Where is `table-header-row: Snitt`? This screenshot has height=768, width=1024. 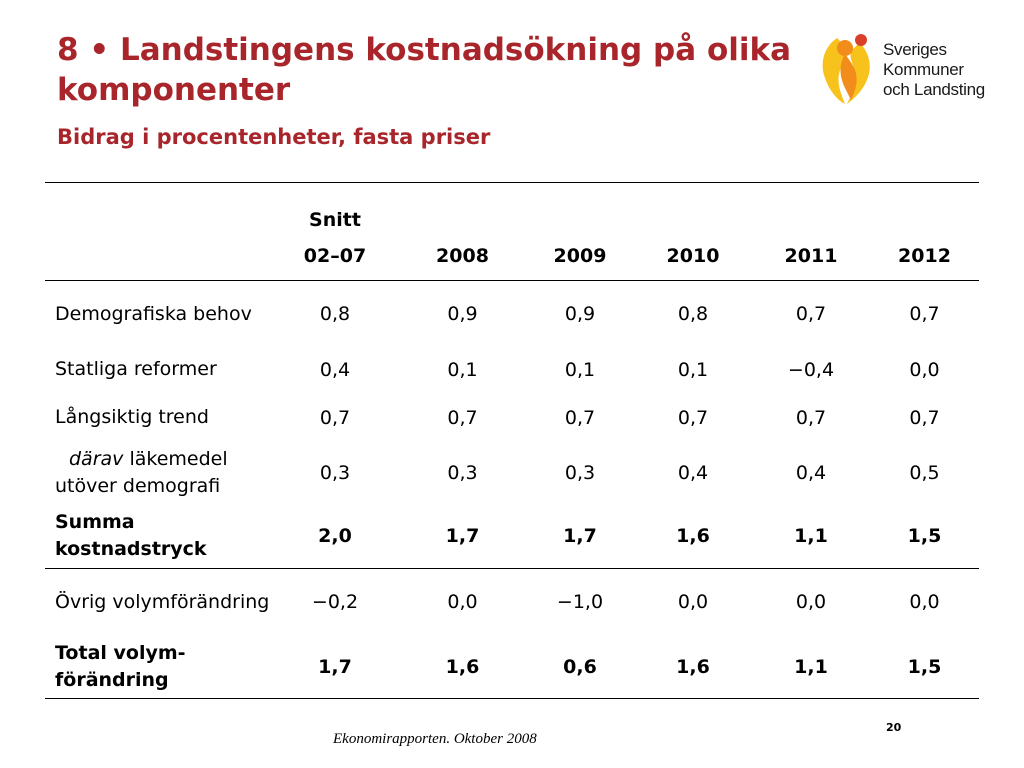 table-header-row: Snitt is located at coordinates (512, 206).